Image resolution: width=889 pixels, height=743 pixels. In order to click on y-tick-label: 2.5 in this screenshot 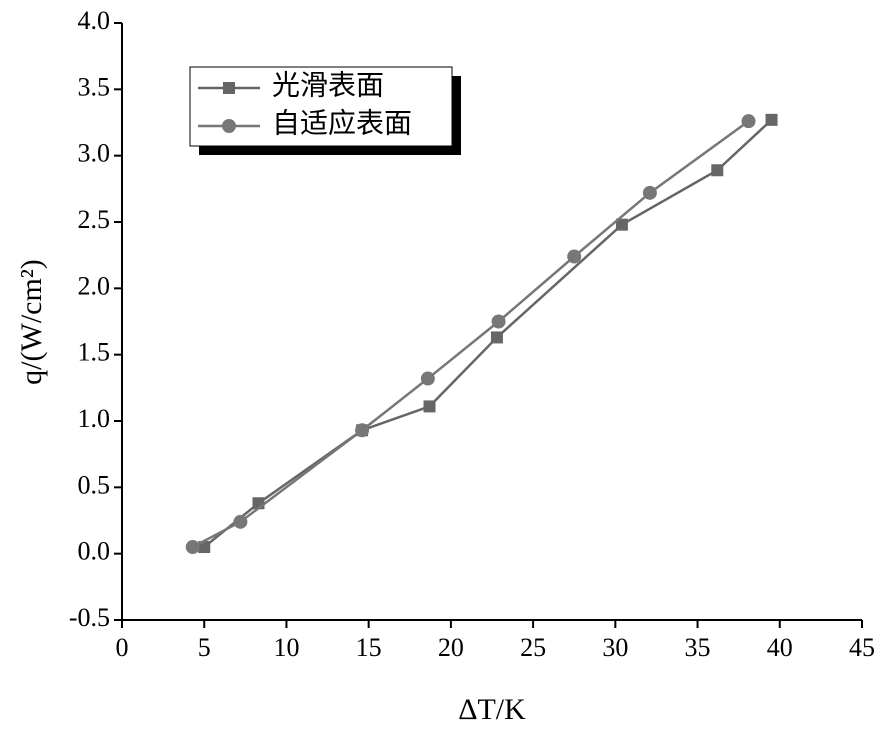, I will do `click(94, 219)`.